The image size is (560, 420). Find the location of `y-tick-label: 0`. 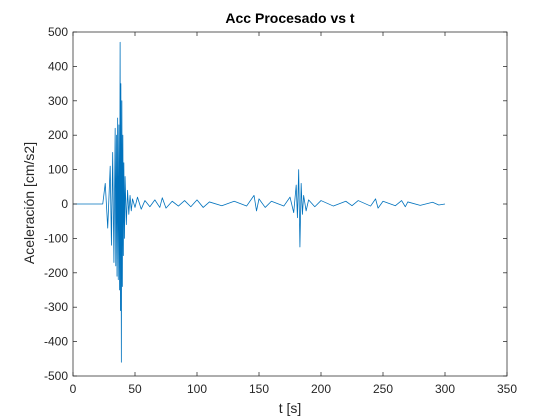

y-tick-label: 0 is located at coordinates (64, 204).